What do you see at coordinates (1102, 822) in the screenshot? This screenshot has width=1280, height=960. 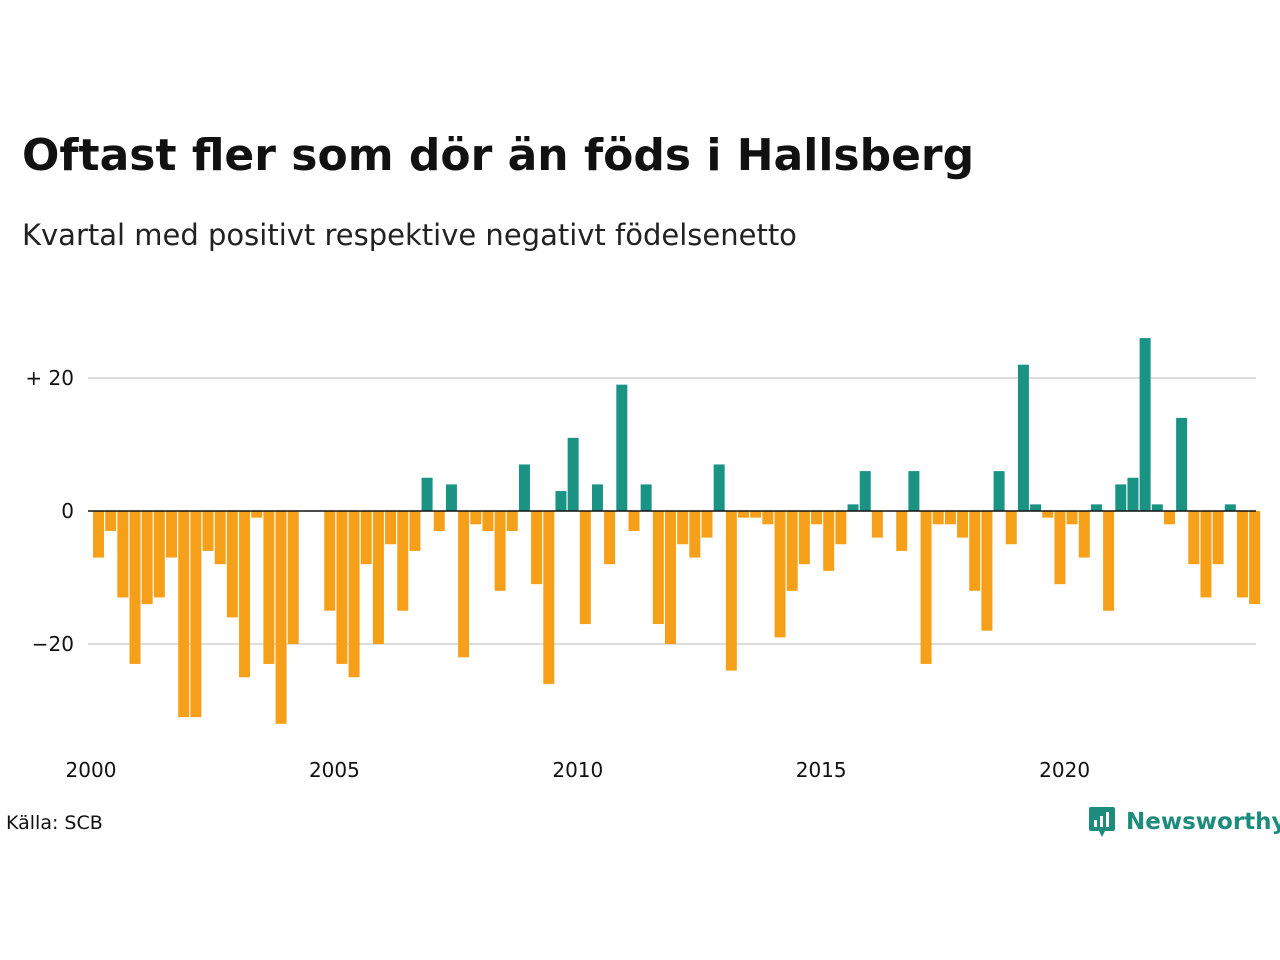 I see `newsworthy-logo-icon` at bounding box center [1102, 822].